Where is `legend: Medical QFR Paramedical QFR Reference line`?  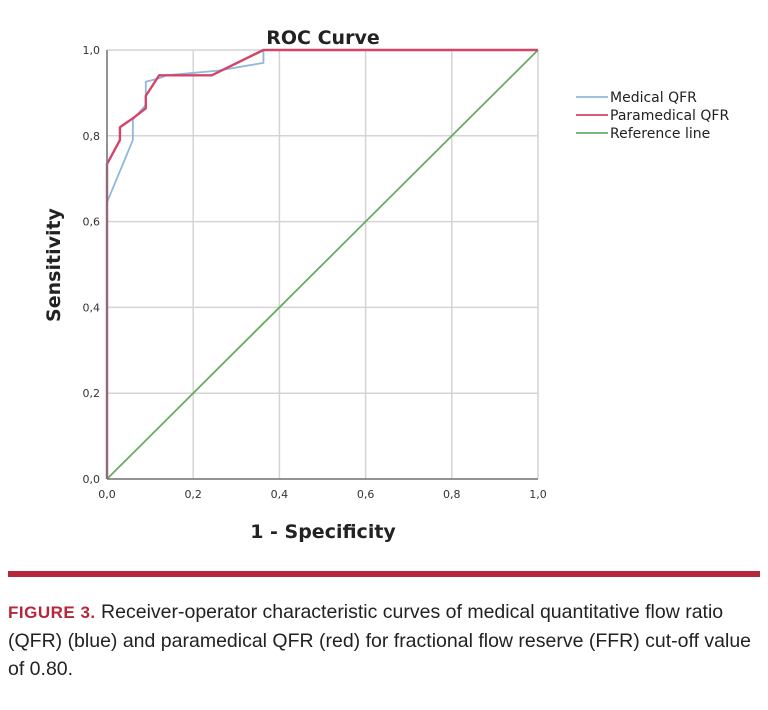 legend: Medical QFR Paramedical QFR Reference line is located at coordinates (652, 116).